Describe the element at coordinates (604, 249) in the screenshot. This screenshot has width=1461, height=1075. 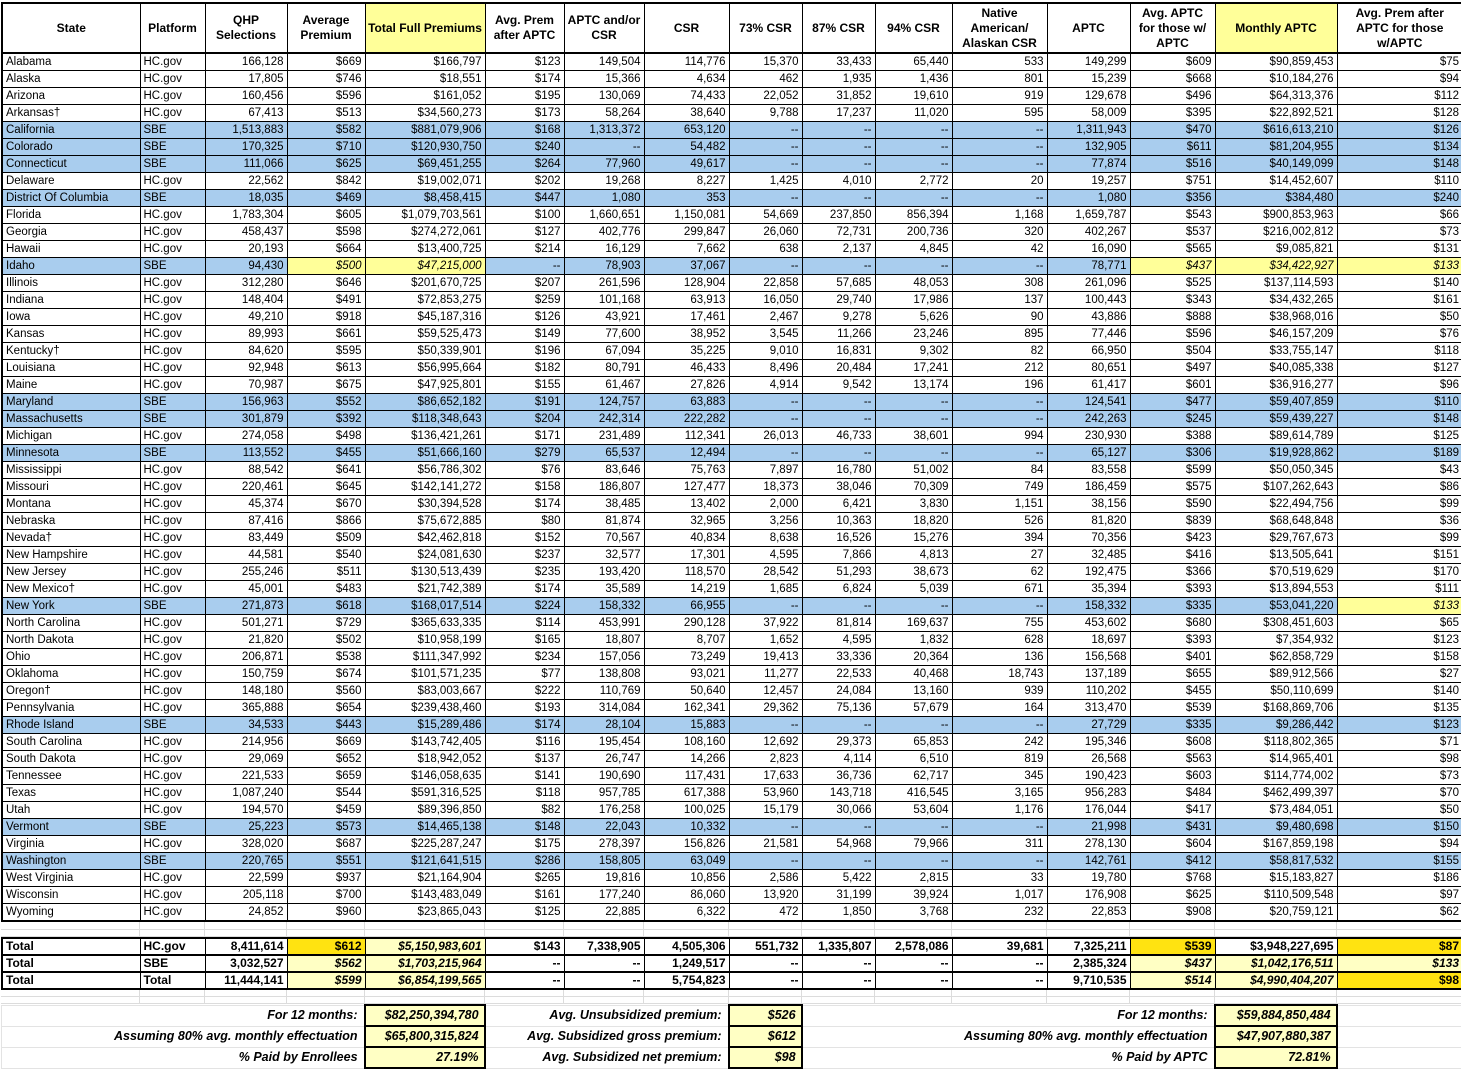
I see `cell-aptc_and_or_csr: 16,129` at that location.